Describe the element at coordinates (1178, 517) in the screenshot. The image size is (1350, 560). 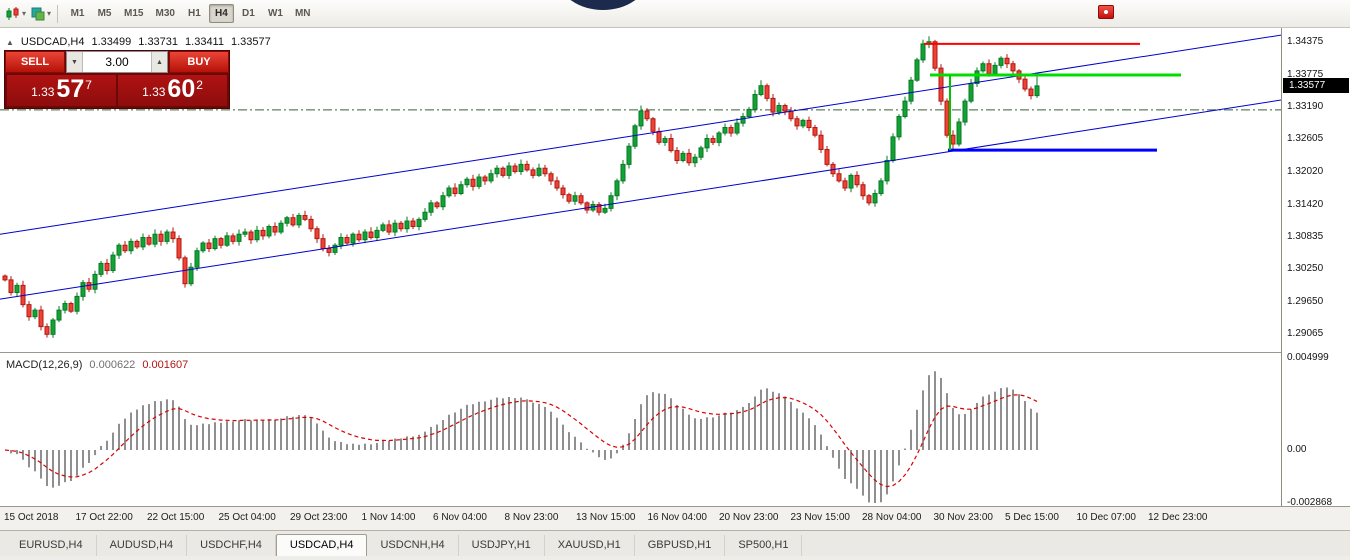
I see `time-axis-label: 12 Dec 23:00` at that location.